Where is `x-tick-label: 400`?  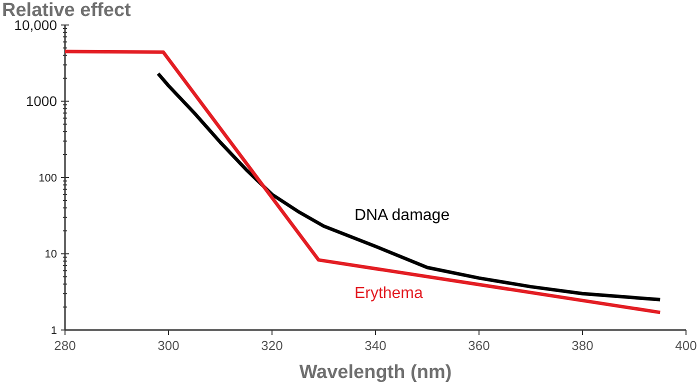 x-tick-label: 400 is located at coordinates (686, 345).